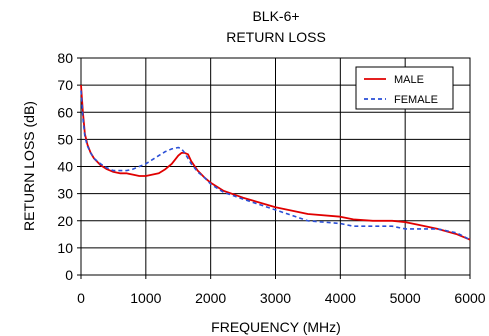  What do you see at coordinates (65, 85) in the screenshot?
I see `y-tick-label: 70` at bounding box center [65, 85].